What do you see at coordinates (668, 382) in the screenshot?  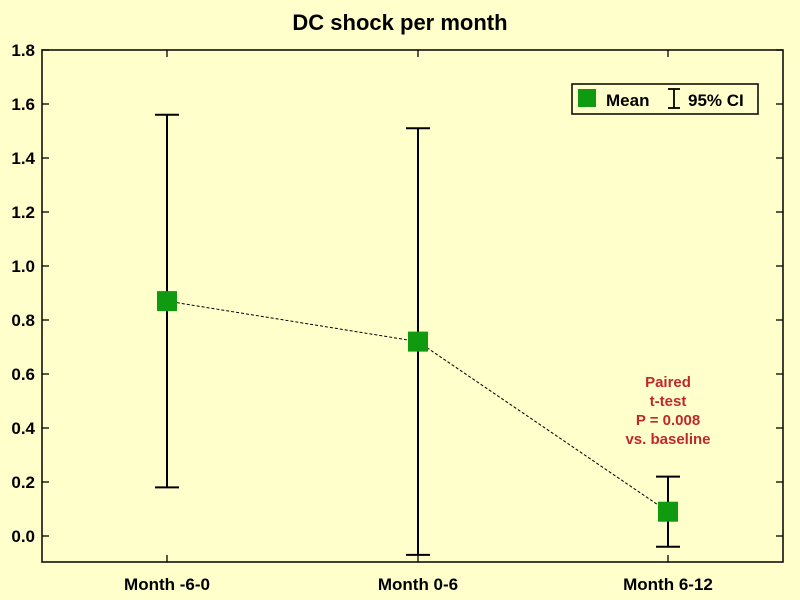 I see `annotation-line: Paired` at bounding box center [668, 382].